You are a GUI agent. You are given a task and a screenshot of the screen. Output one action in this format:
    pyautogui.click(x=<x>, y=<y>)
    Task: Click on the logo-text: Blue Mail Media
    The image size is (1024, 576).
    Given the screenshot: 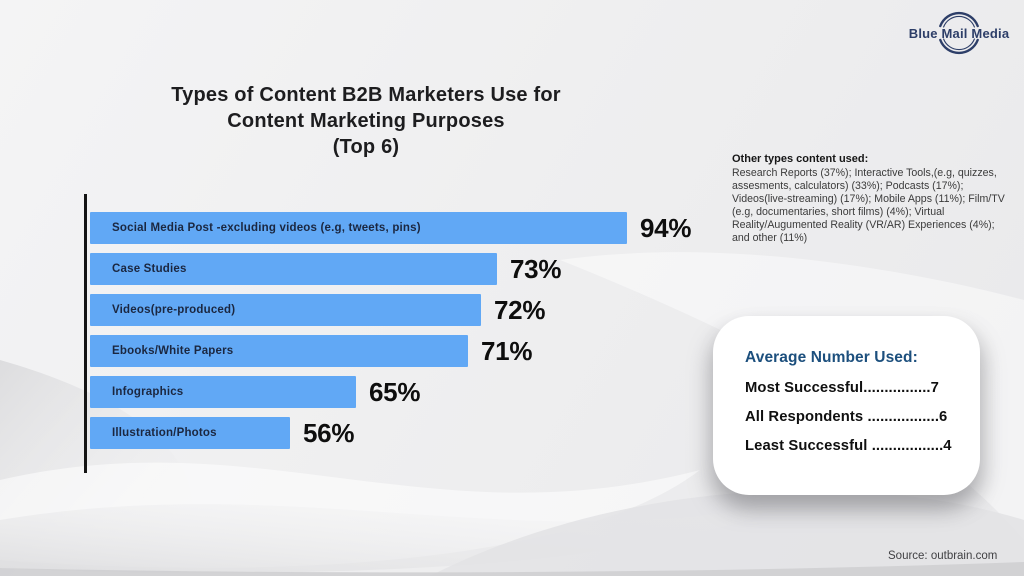 What is the action you would take?
    pyautogui.click(x=959, y=33)
    